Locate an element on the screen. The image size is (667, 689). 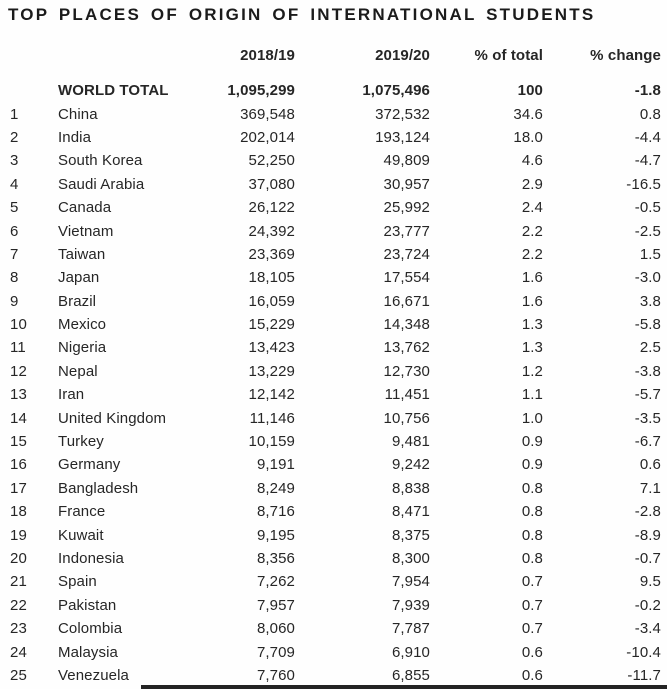
row-2018-19: 37,080 is located at coordinates (271, 184).